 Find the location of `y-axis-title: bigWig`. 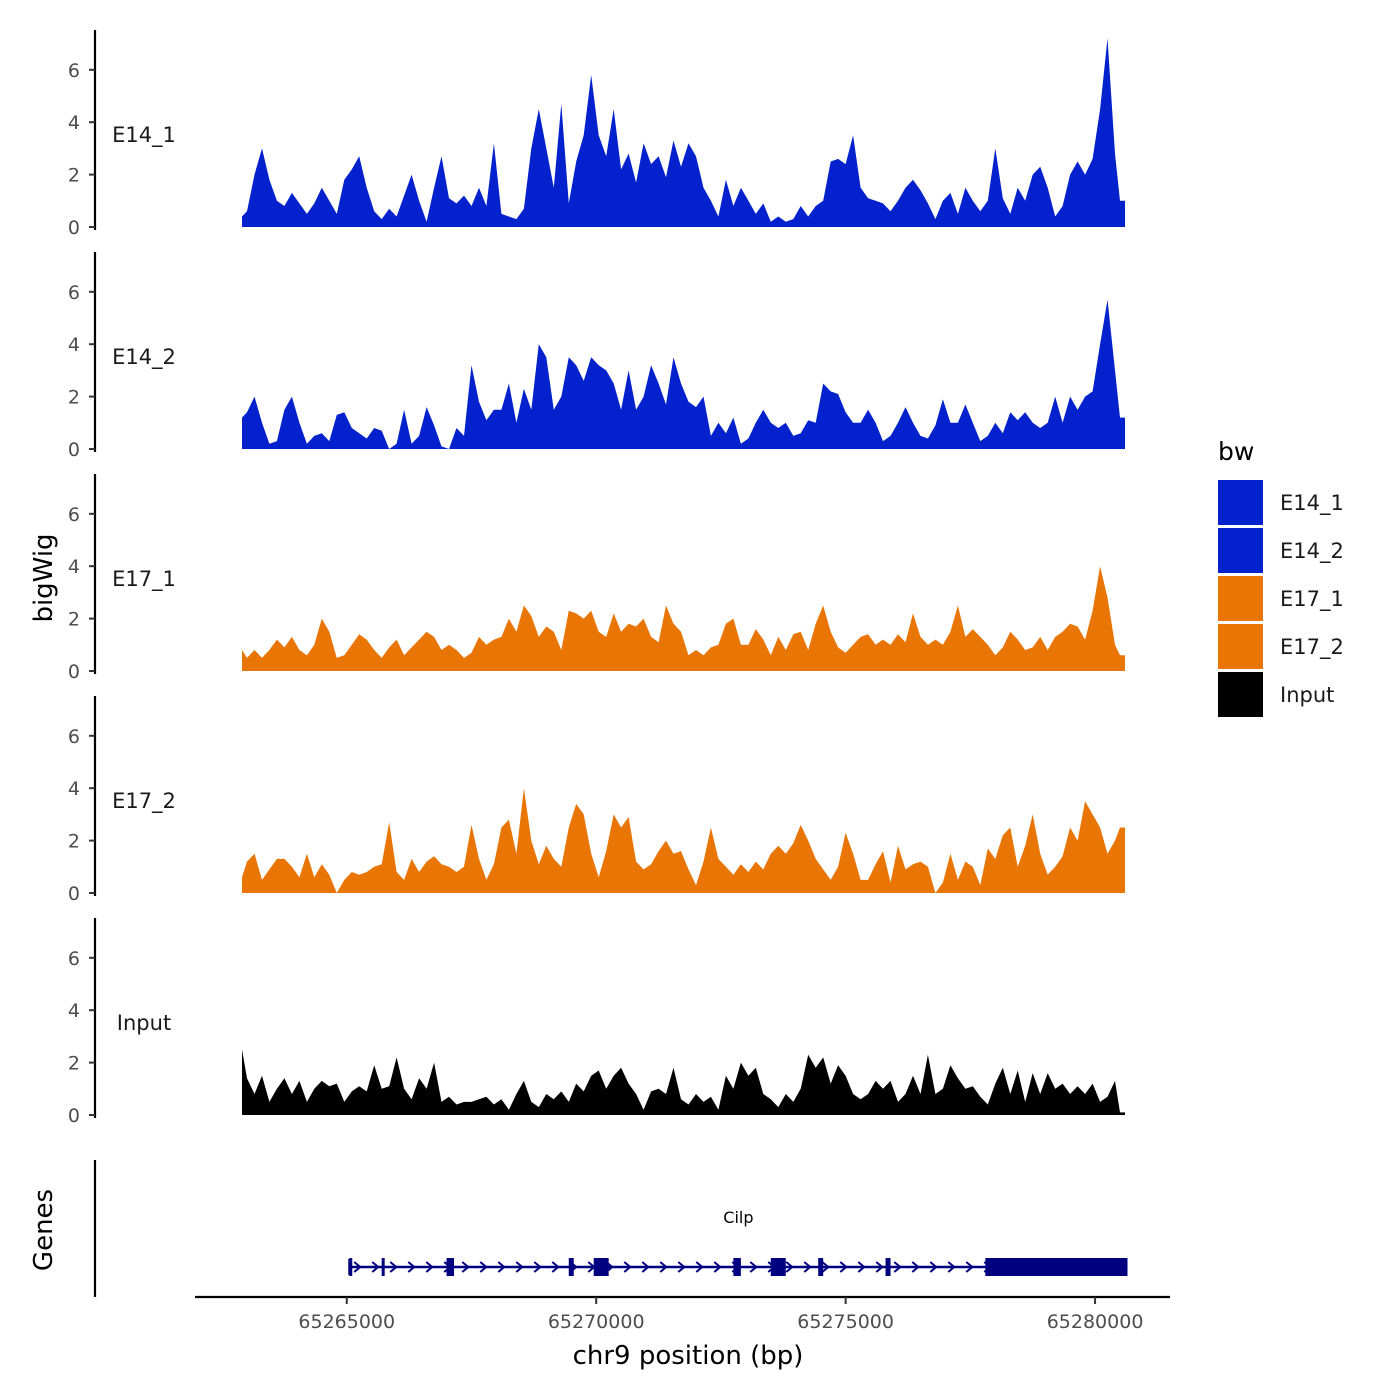

y-axis-title: bigWig is located at coordinates (44, 577).